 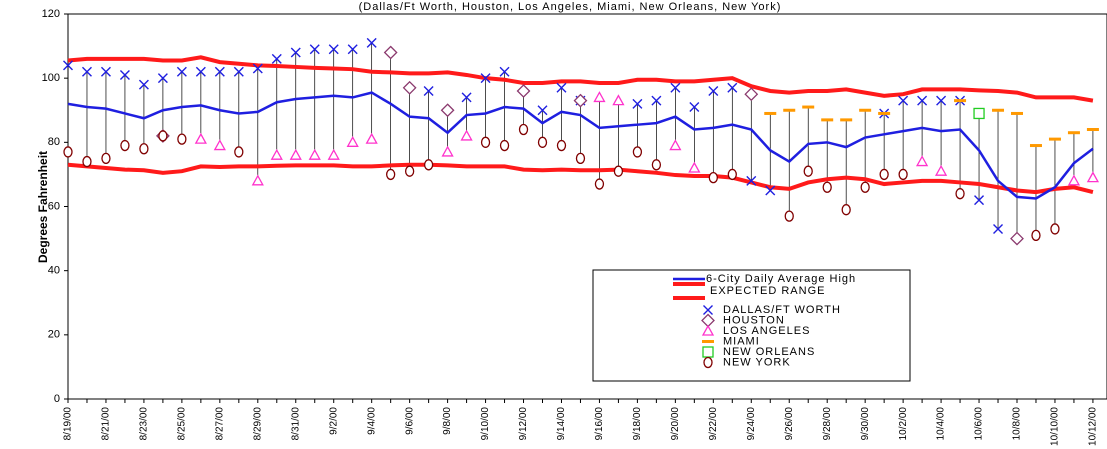 I want to click on x-tick-label: 9/24/00, so click(x=751, y=424).